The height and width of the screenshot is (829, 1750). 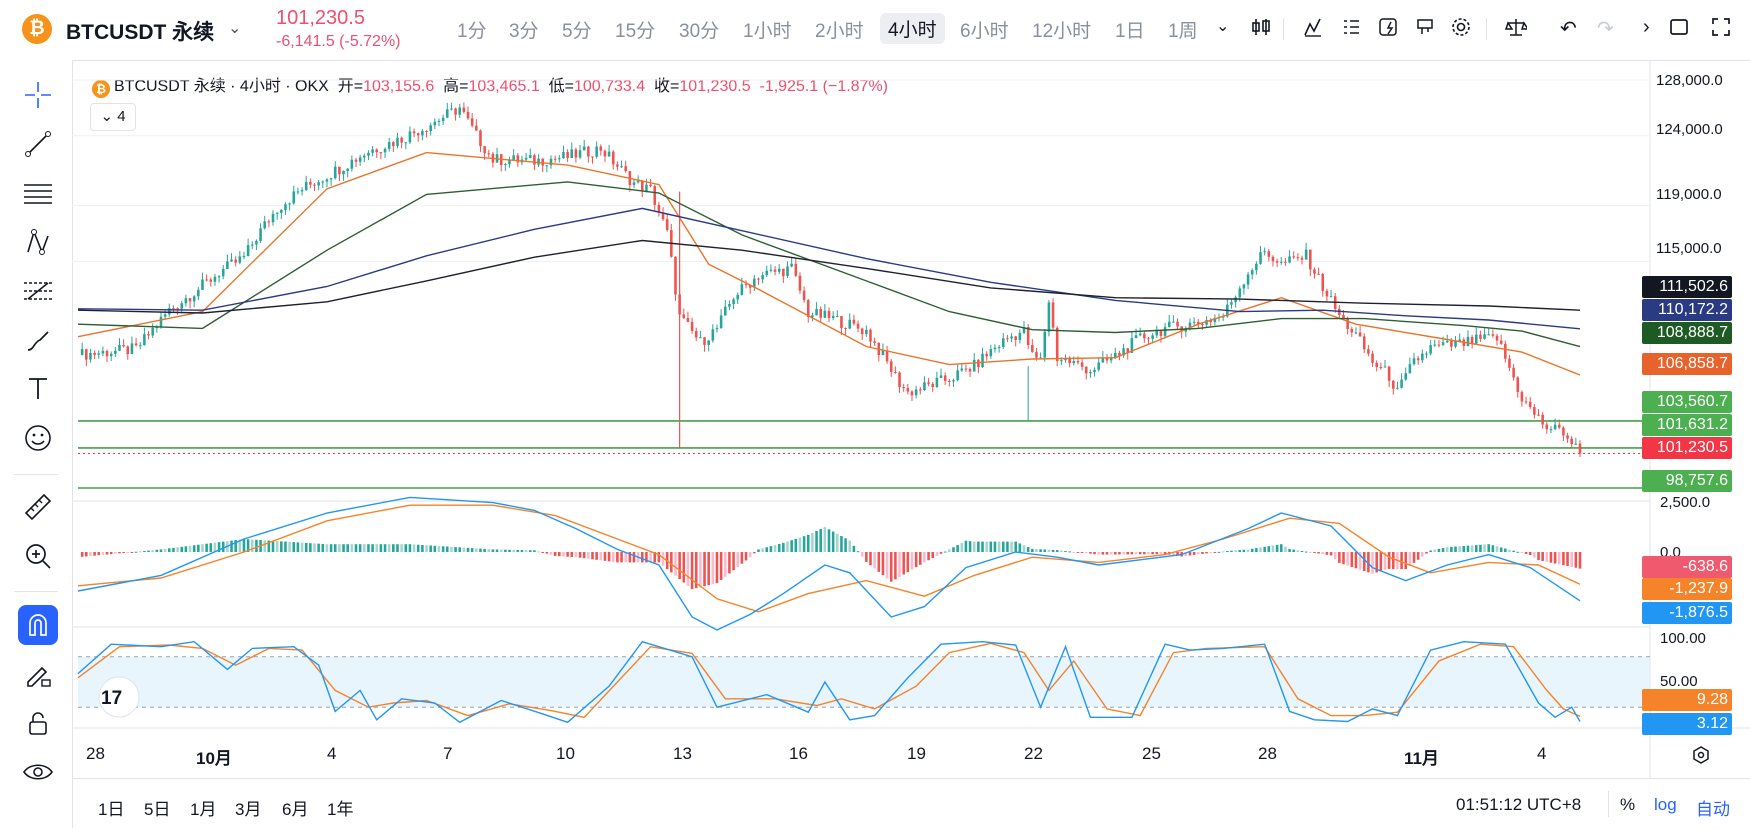 I want to click on legend-title: BTCUSDT 永续 · 4小时 · OKX, so click(x=221, y=86).